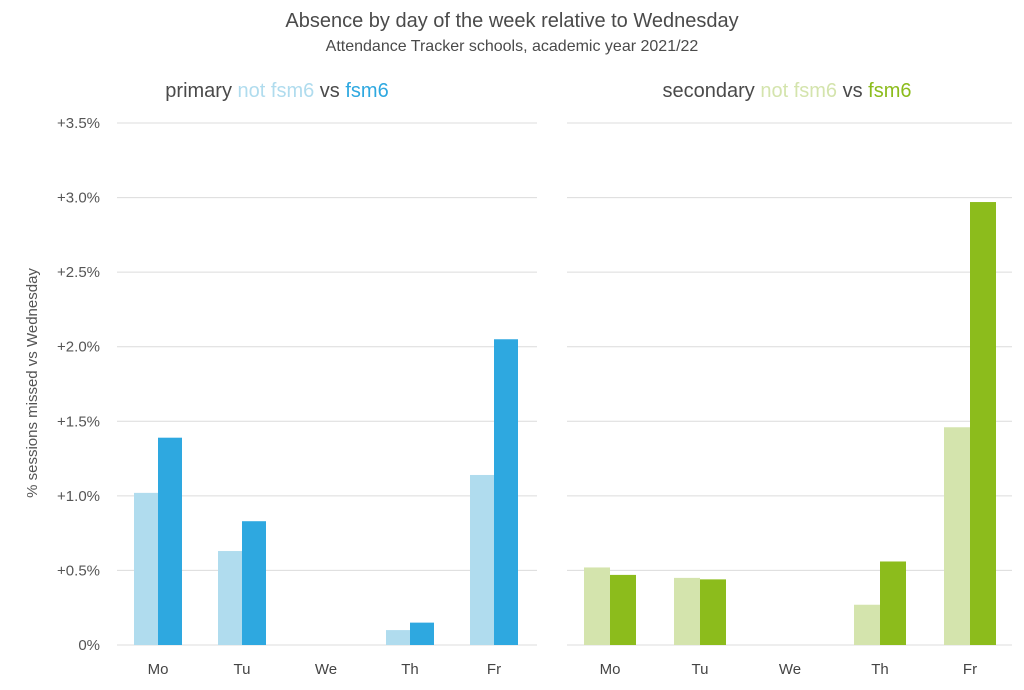 This screenshot has height=690, width=1024. Describe the element at coordinates (78, 123) in the screenshot. I see `y-tick-label: +3.5%` at that location.